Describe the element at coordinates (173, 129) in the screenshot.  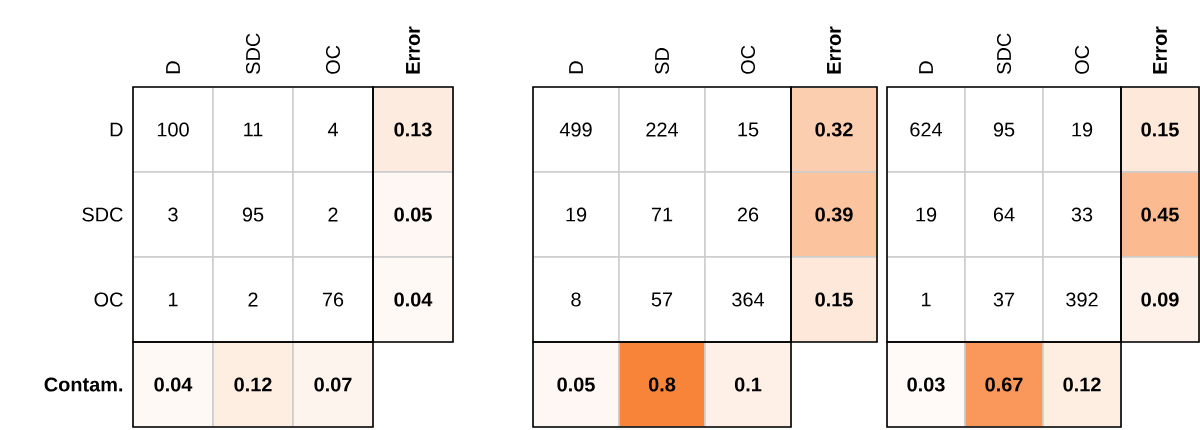
I see `data-label: 100` at that location.